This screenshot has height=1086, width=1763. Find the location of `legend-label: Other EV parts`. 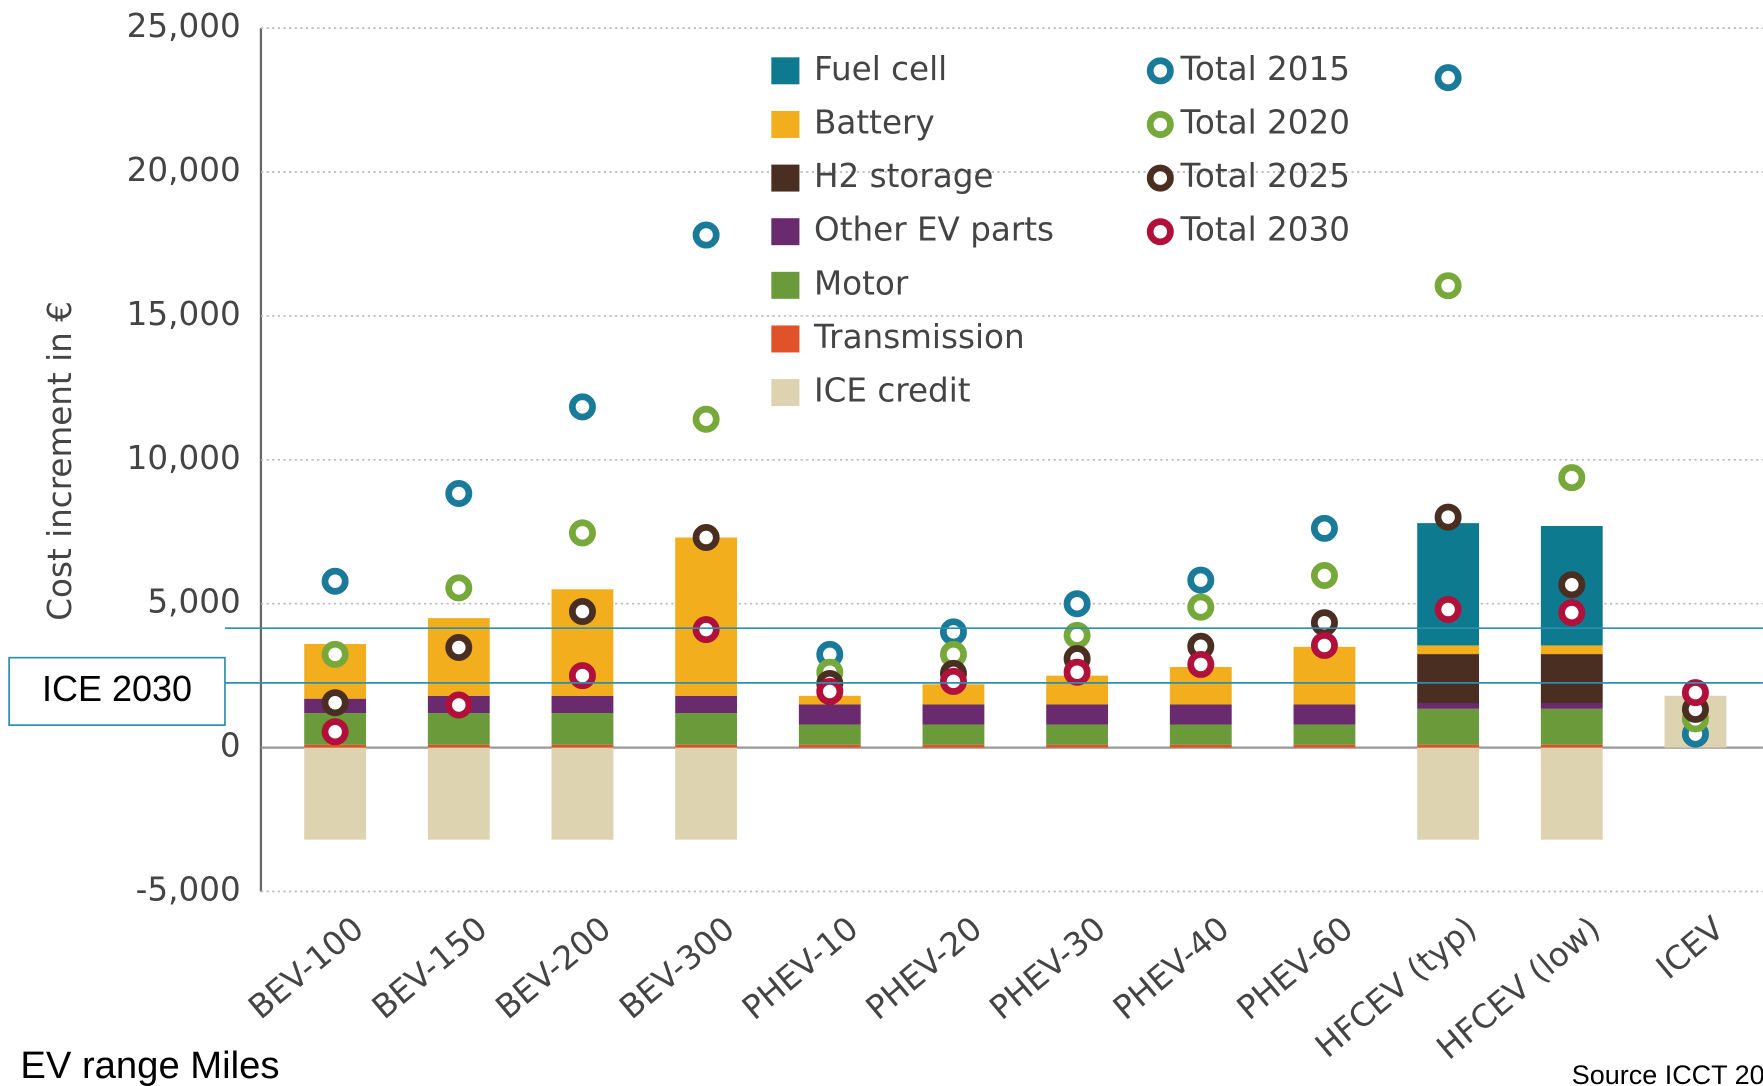

legend-label: Other EV parts is located at coordinates (934, 230).